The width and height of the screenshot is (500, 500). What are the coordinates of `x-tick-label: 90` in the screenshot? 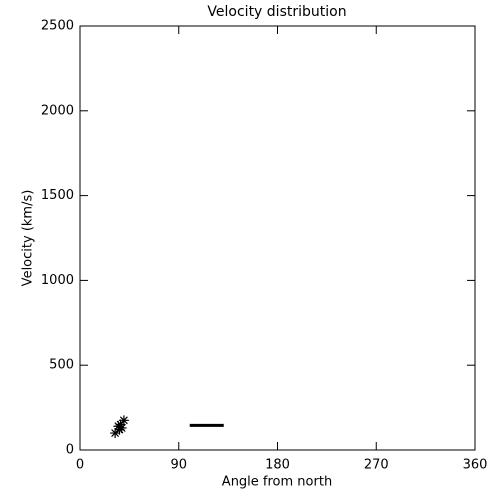 It's located at (178, 465).